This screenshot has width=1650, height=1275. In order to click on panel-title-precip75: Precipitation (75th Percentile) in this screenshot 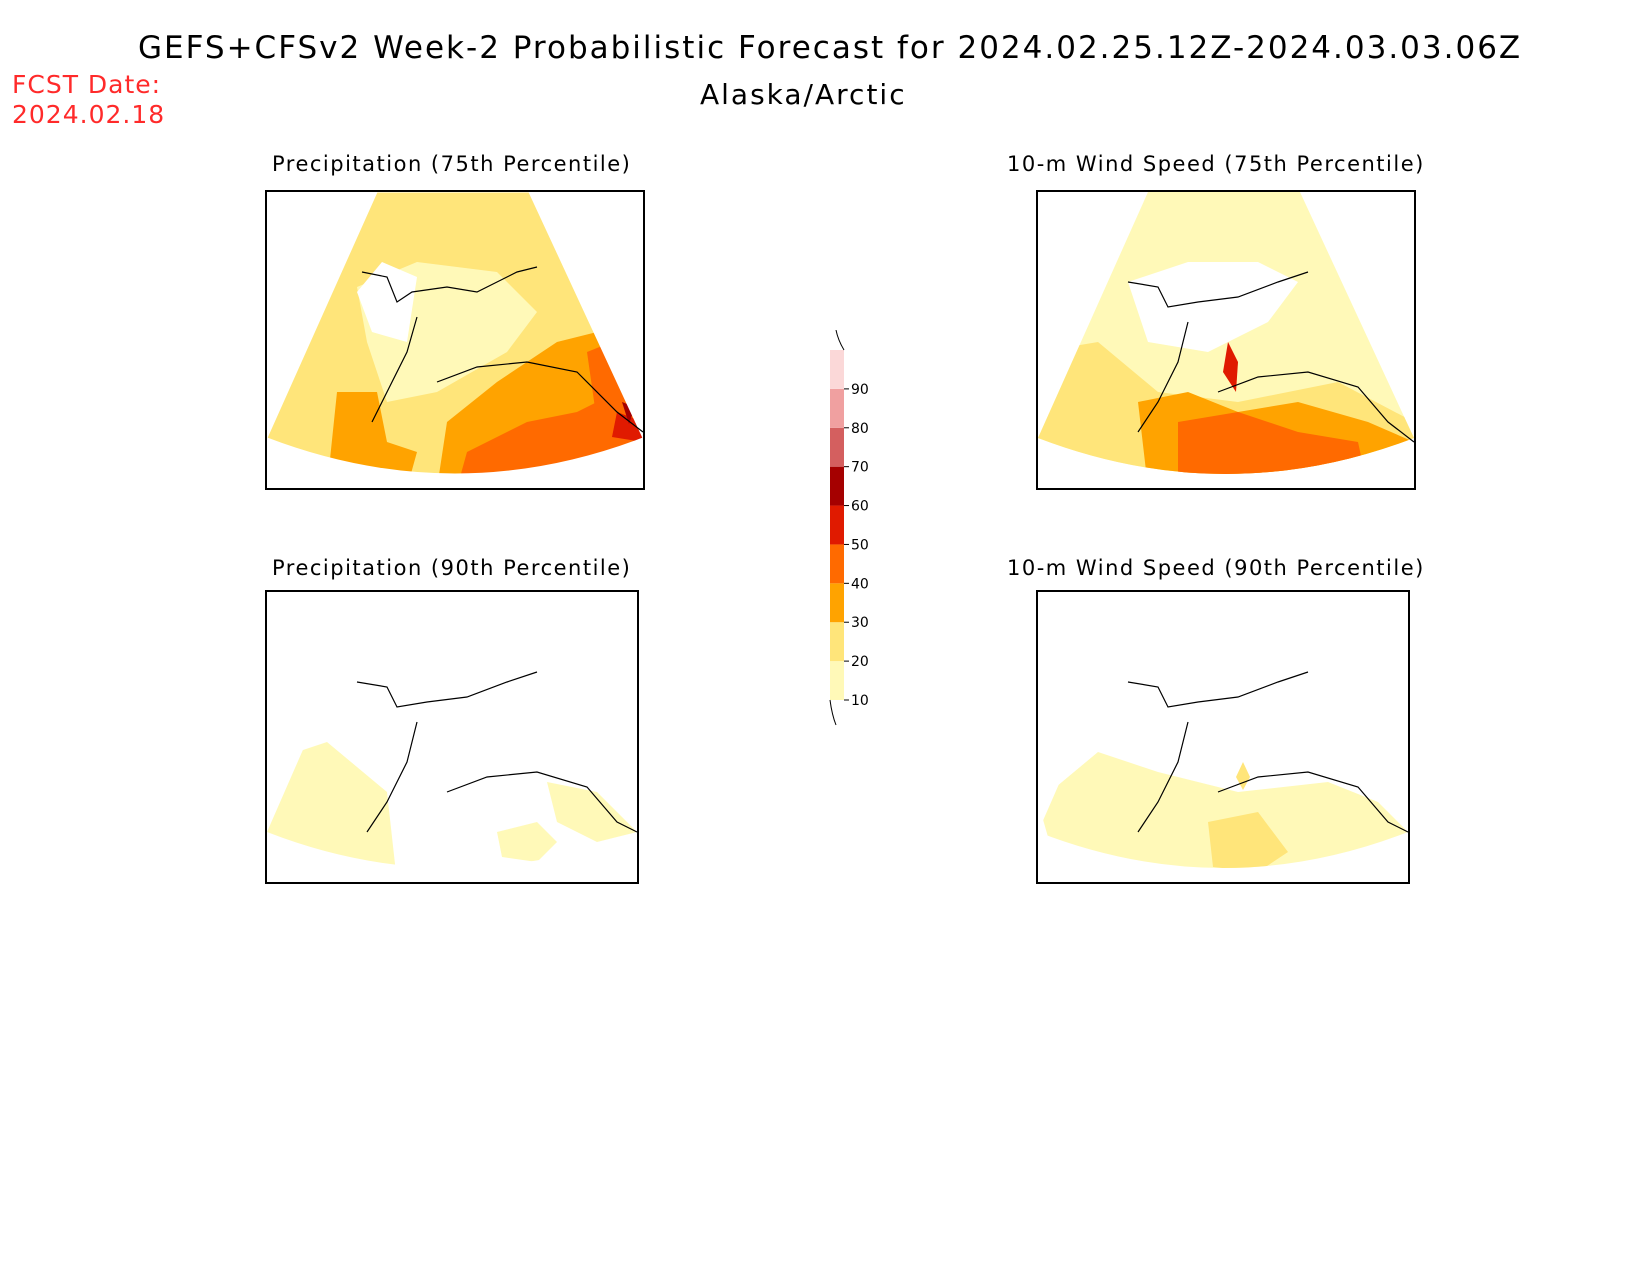, I will do `click(452, 164)`.